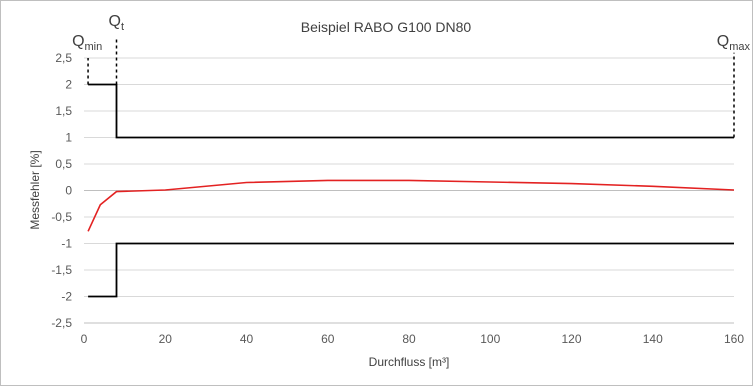 The width and height of the screenshot is (753, 386). Describe the element at coordinates (409, 339) in the screenshot. I see `x-tick-label: 80` at that location.